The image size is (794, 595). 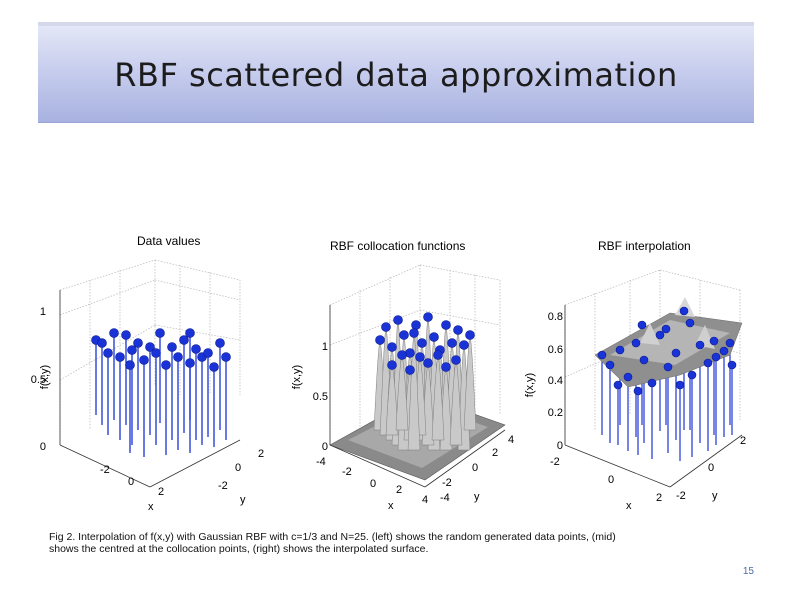 What do you see at coordinates (560, 446) in the screenshot?
I see `right-z-tick-0: 0` at bounding box center [560, 446].